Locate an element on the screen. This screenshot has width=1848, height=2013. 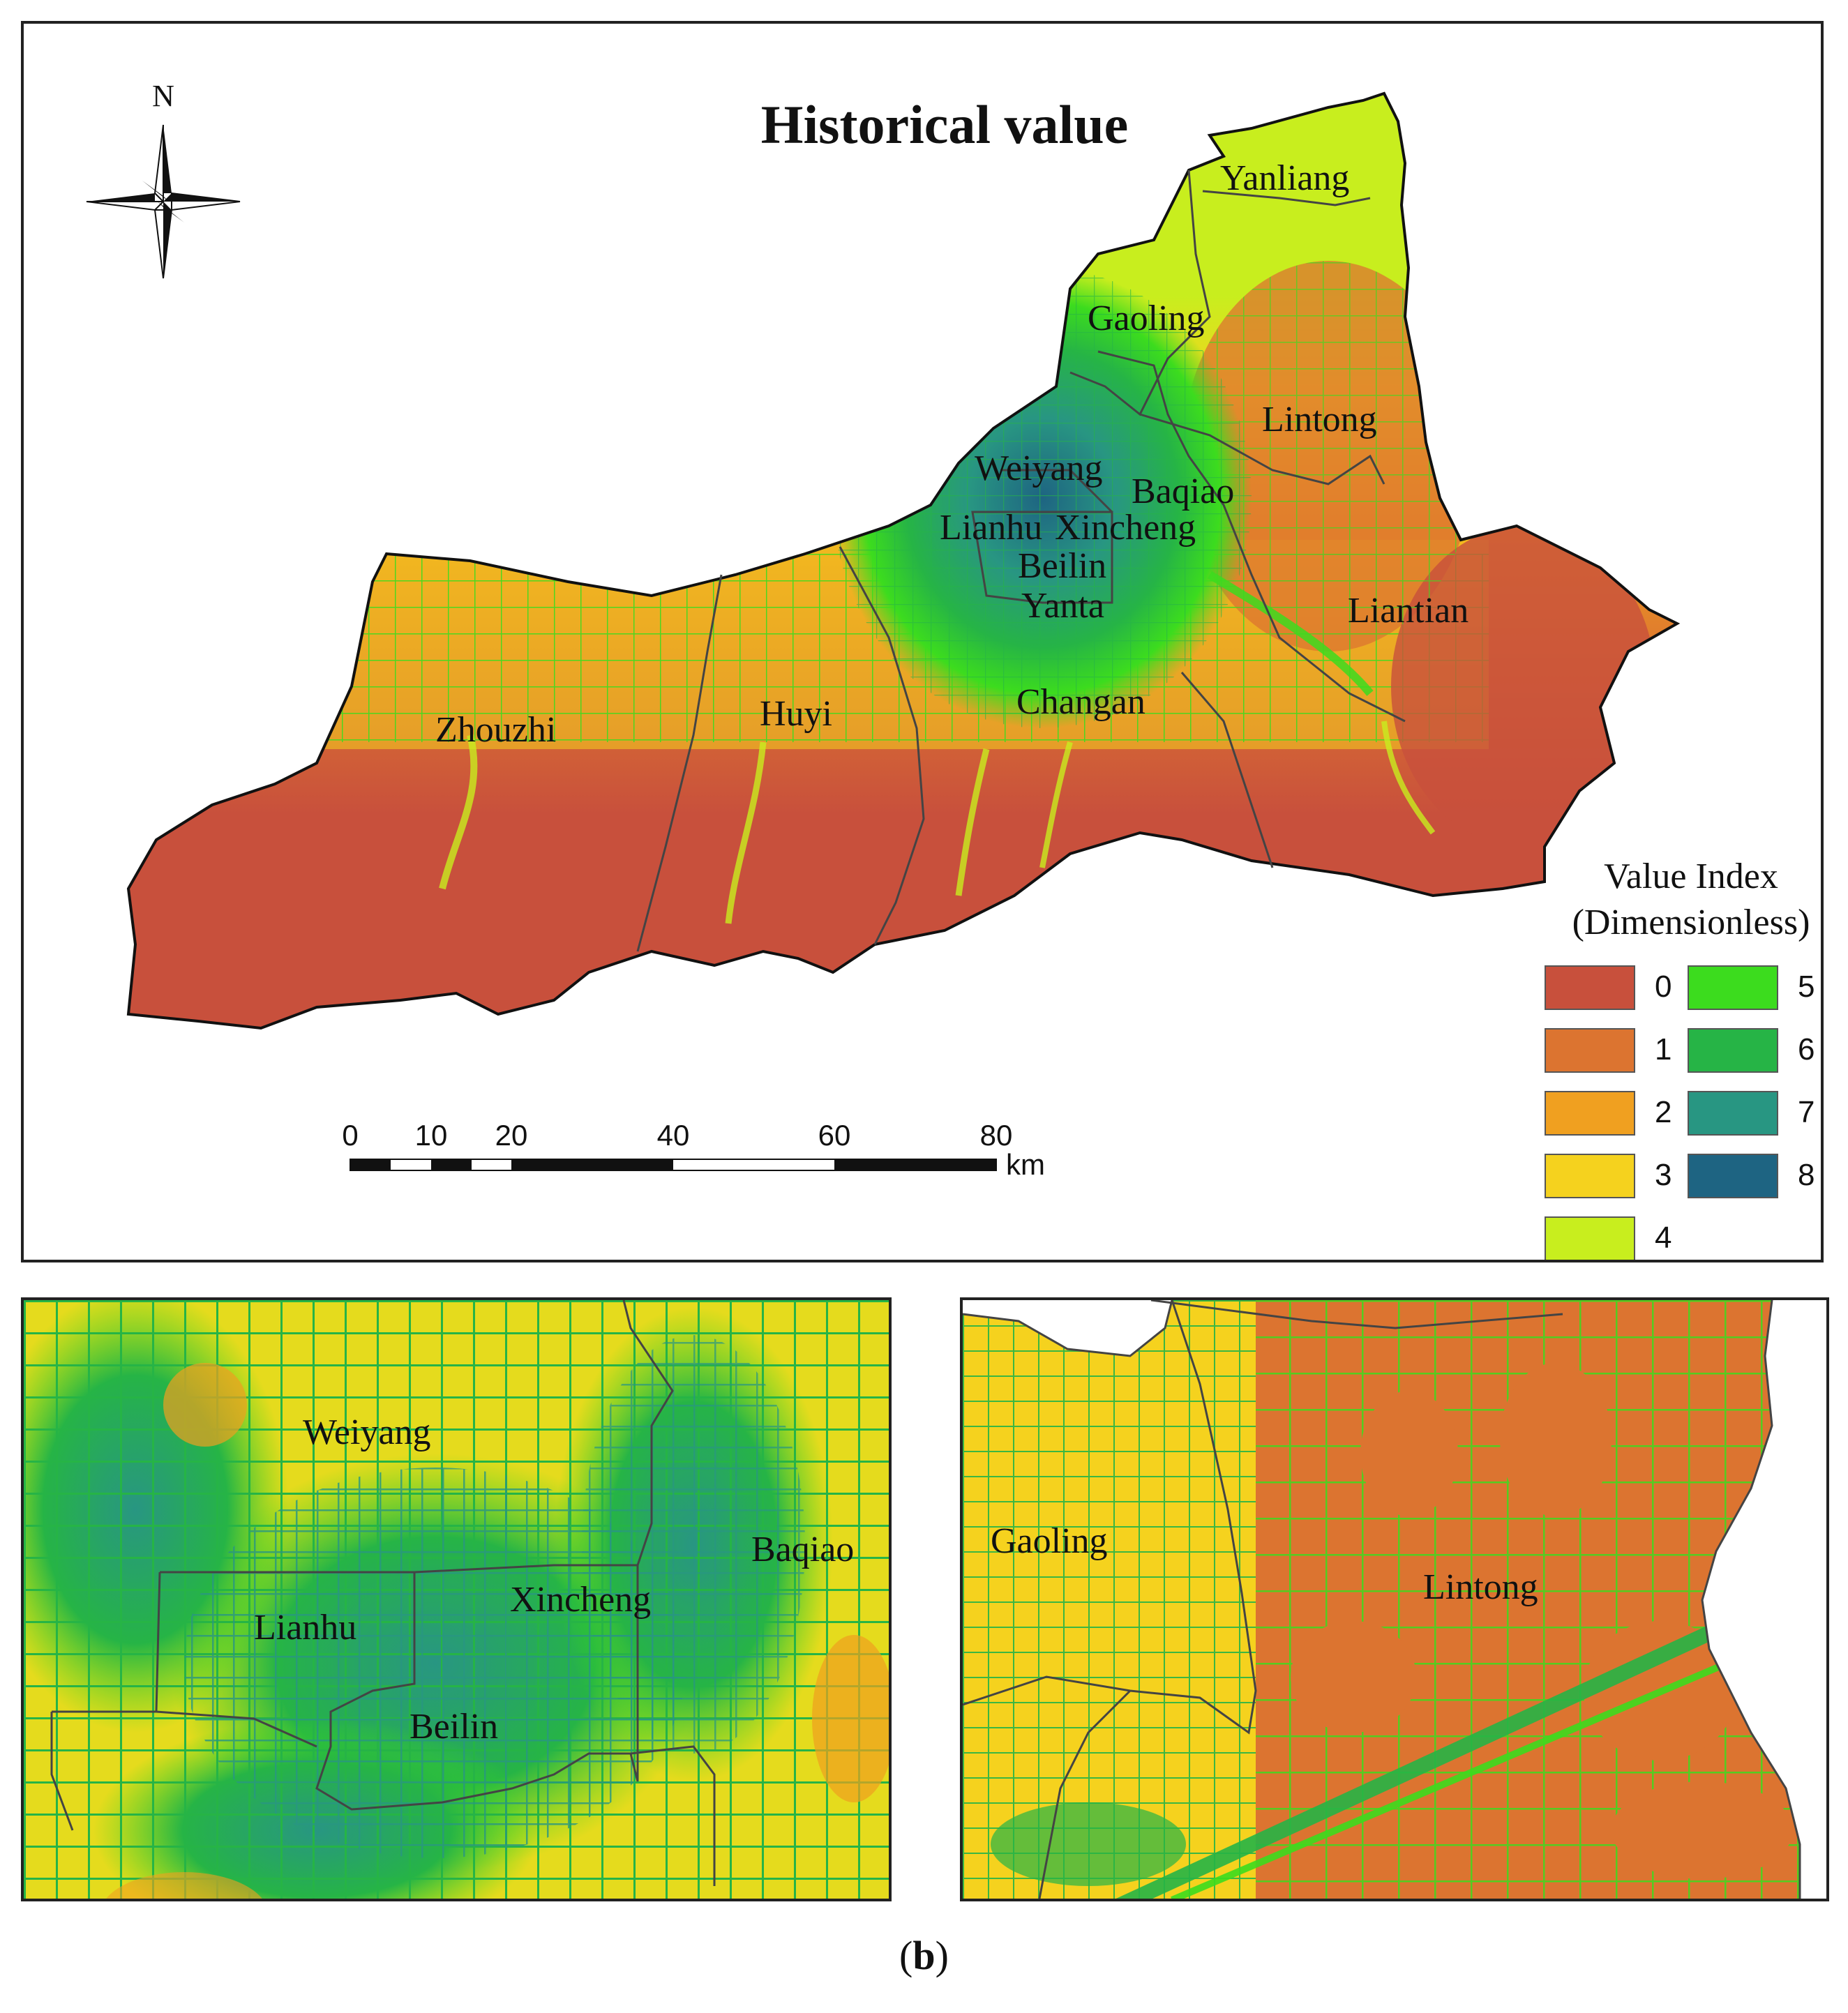
inset-right-label-gaoling: Gaoling is located at coordinates (1049, 1541).